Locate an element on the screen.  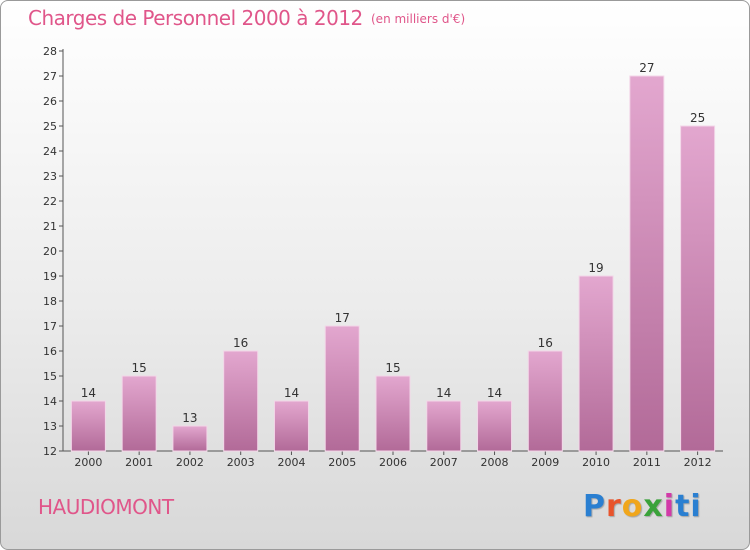
x-tick-label: 2002 is located at coordinates (190, 462).